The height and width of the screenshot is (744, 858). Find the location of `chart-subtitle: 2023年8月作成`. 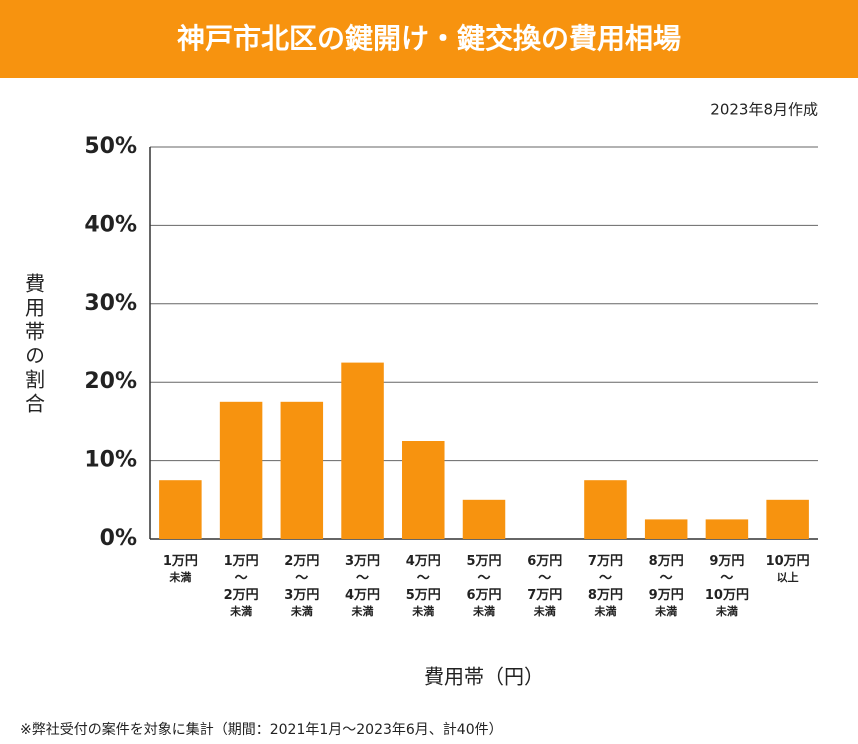

chart-subtitle: 2023年8月作成 is located at coordinates (764, 110).